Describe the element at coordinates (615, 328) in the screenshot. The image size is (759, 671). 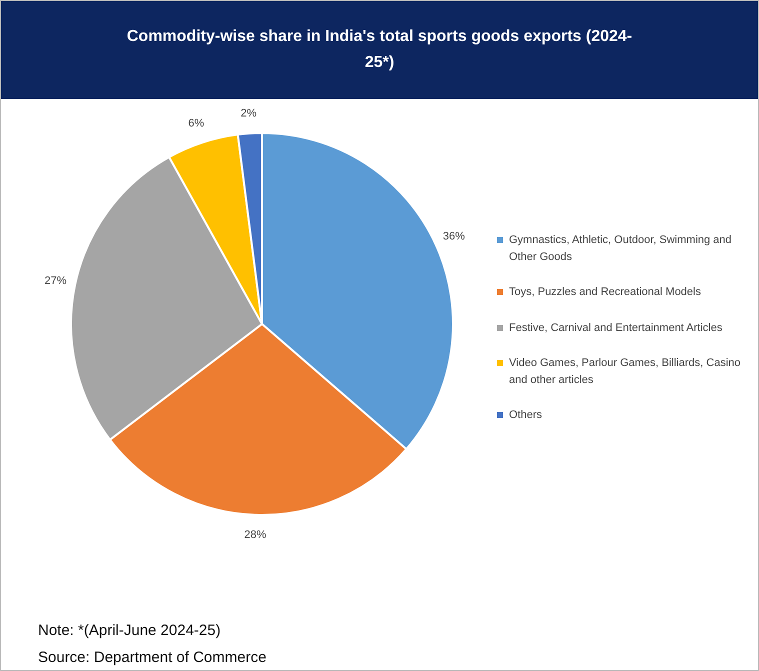
I see `legend-label: Festive, Carnival and Entertainment Articles` at that location.